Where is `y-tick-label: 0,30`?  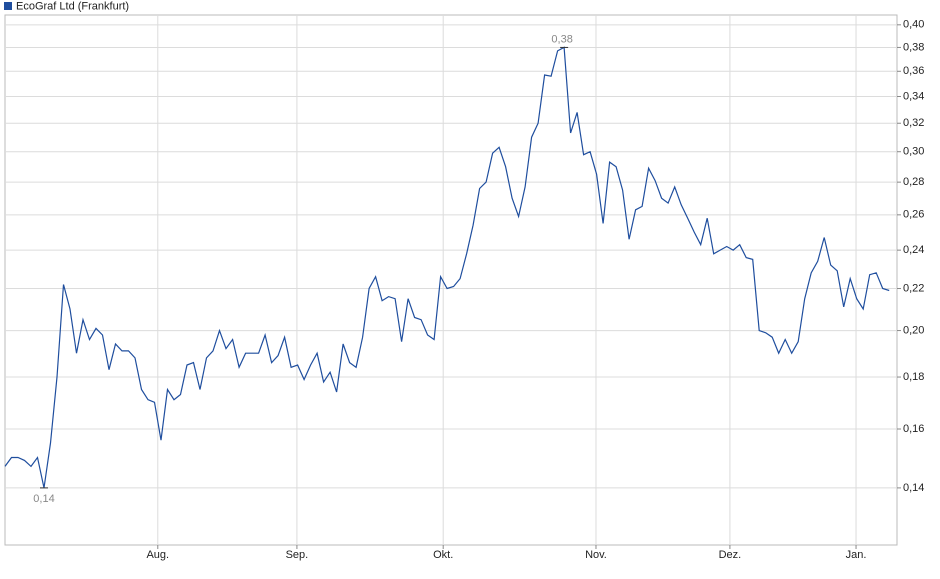 y-tick-label: 0,30 is located at coordinates (913, 152).